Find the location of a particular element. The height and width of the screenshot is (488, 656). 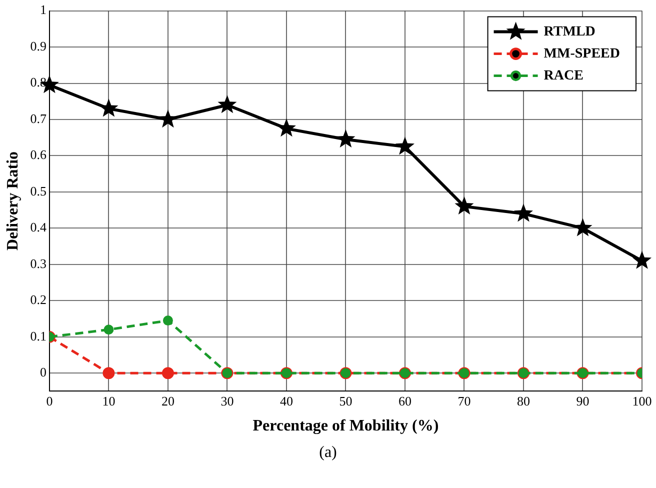

x-tick-label: 100 is located at coordinates (642, 400).